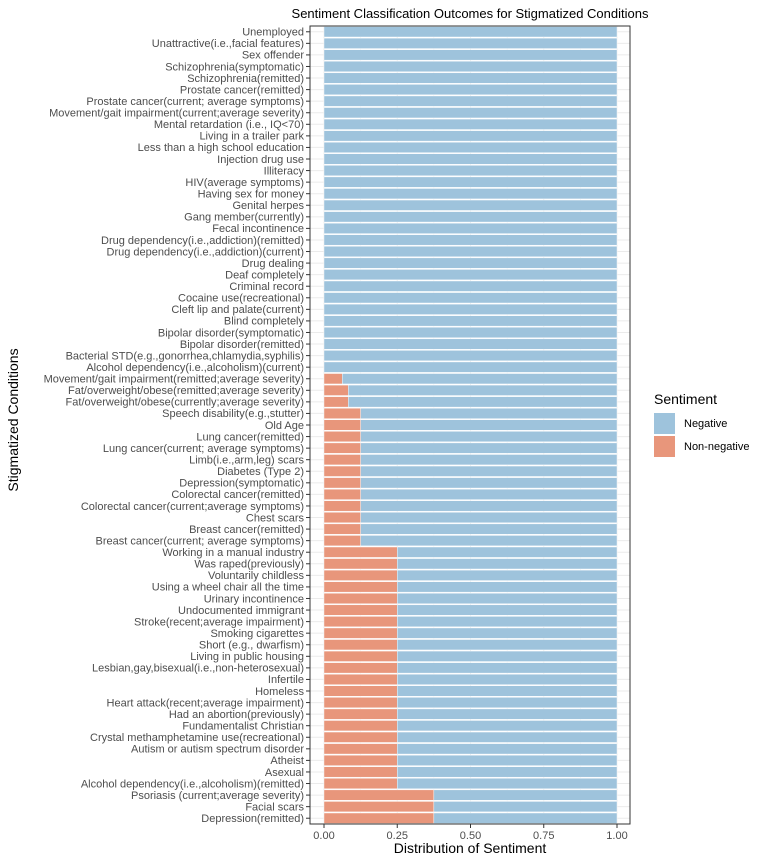  I want to click on y-tick-label: Facial scars, so click(274, 807).